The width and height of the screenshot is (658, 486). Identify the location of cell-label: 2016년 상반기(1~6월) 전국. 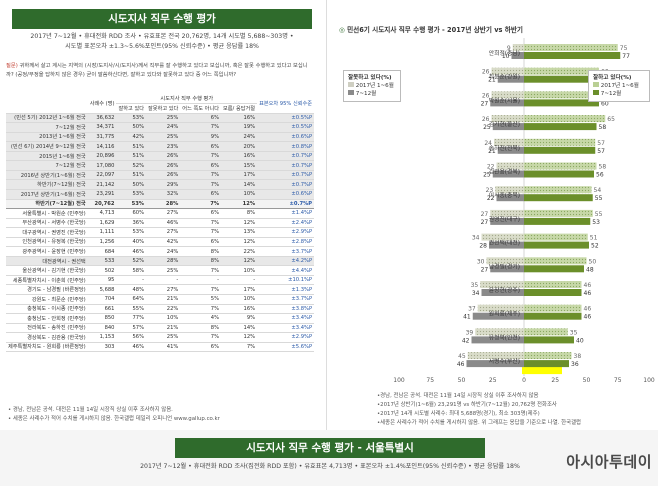
(47, 175).